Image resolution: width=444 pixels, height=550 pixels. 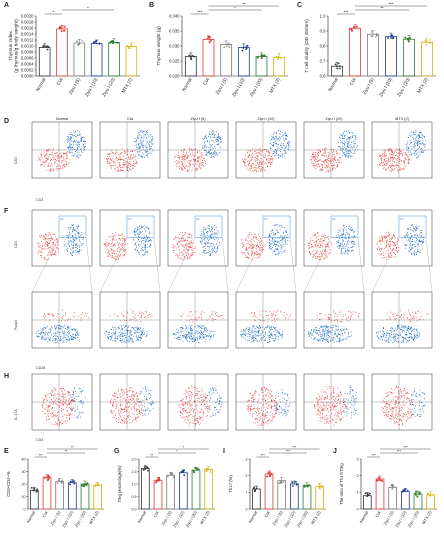 I want to click on bar, so click(x=34, y=499).